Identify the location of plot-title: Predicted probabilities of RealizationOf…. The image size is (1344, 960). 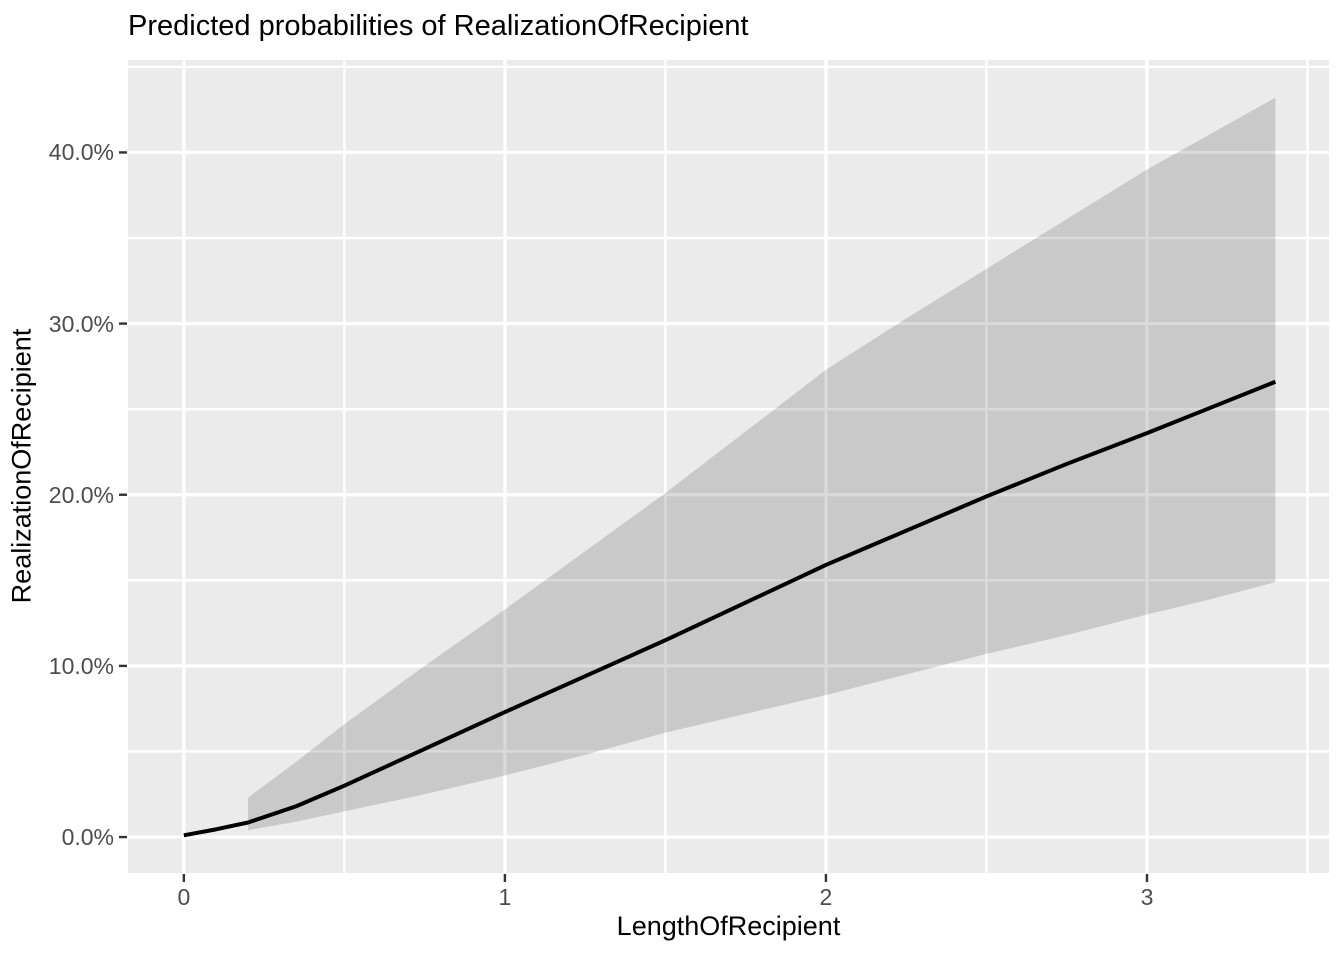
(438, 26).